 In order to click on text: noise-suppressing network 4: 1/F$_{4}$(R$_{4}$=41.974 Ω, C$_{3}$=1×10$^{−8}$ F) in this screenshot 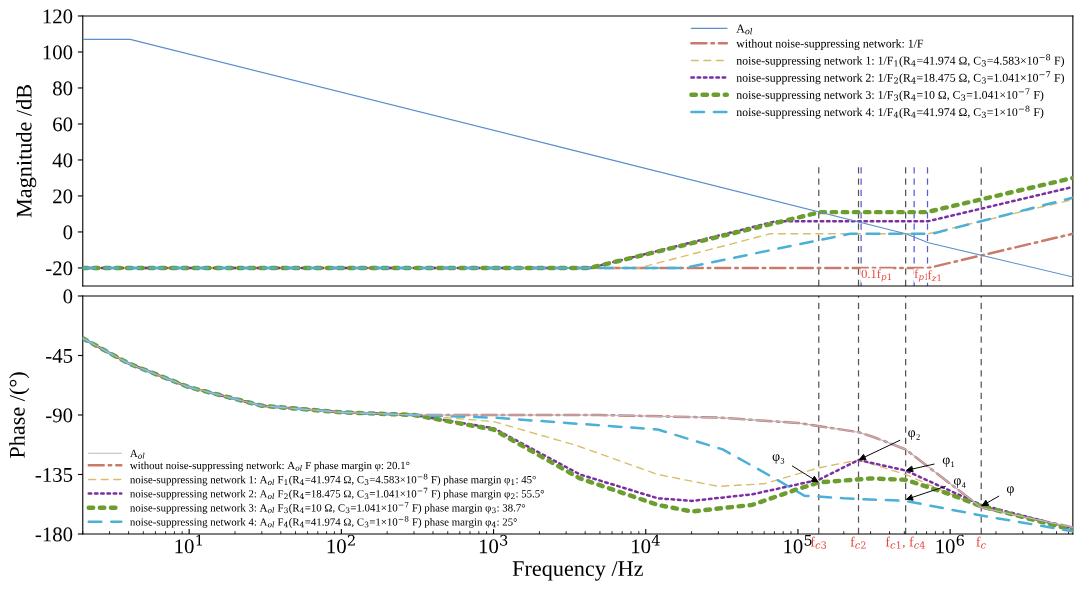, I will do `click(890, 112)`.